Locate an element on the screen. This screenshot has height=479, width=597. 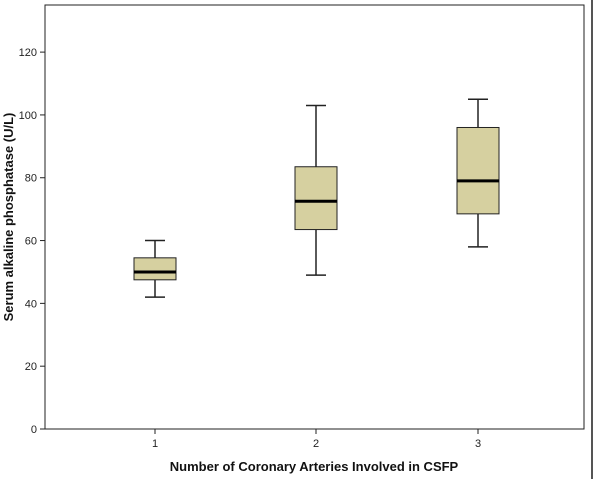
y-tick-label: 120 is located at coordinates (28, 53).